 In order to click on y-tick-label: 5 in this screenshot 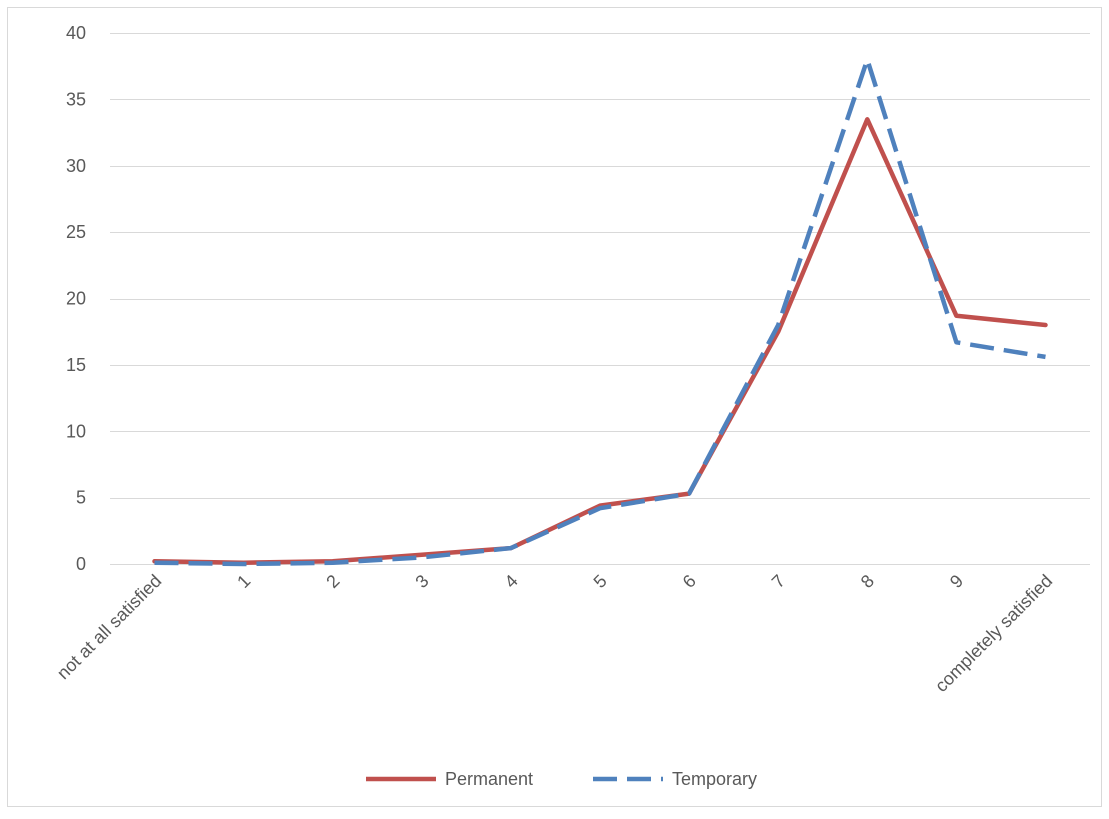, I will do `click(81, 498)`.